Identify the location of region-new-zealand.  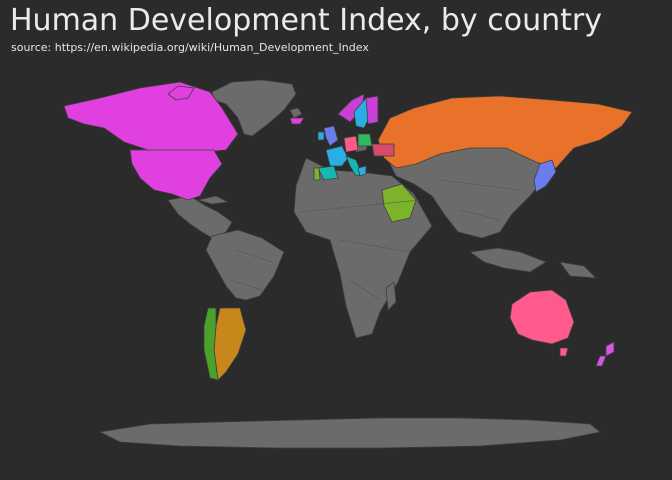
(610, 349).